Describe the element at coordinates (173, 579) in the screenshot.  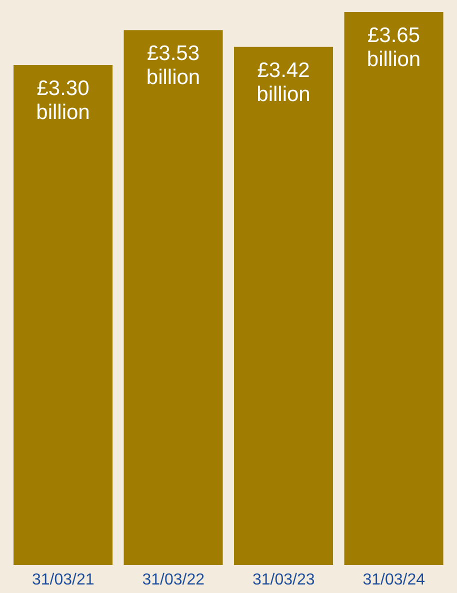
I see `x-tick-label: 31/03/22` at that location.